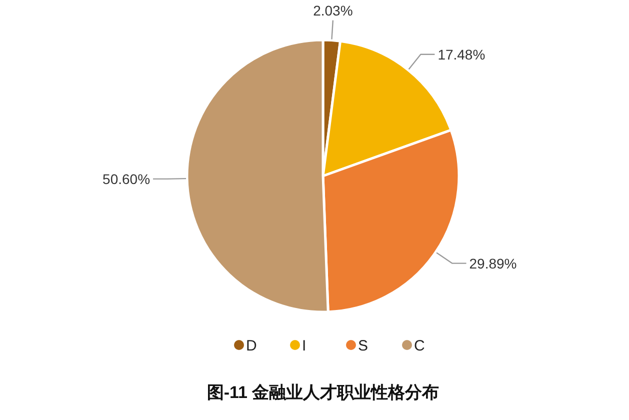 The height and width of the screenshot is (420, 629). Describe the element at coordinates (323, 392) in the screenshot. I see `title: 图-11 金融业人才职业性格分布` at that location.